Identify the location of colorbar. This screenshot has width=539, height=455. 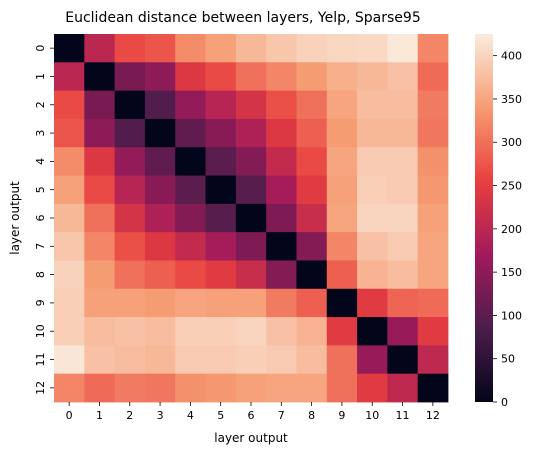
(484, 218).